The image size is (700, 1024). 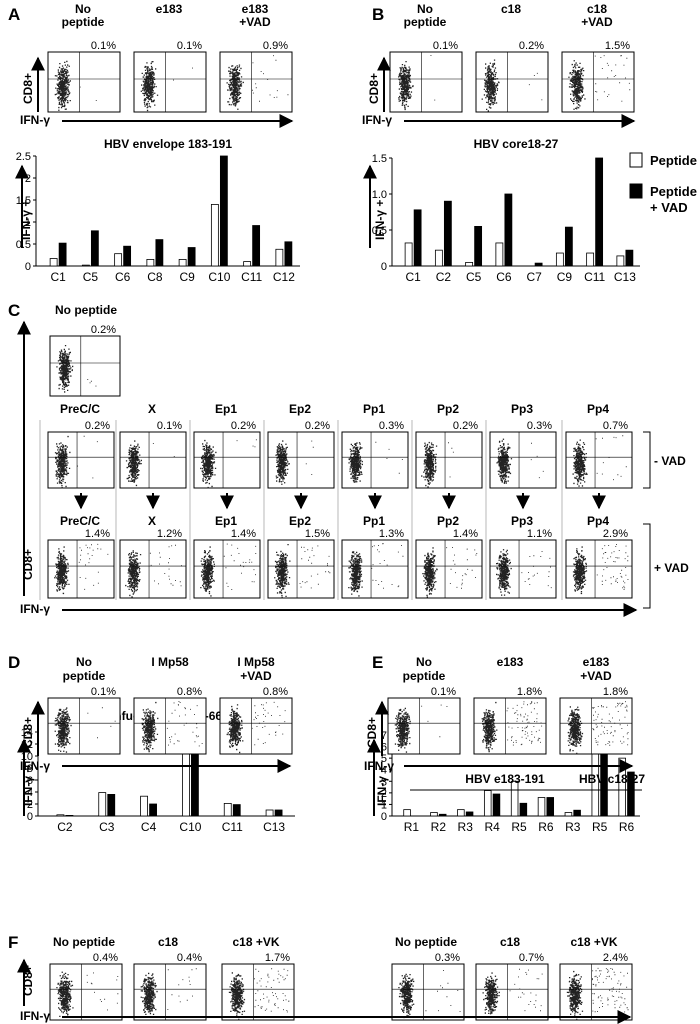 What do you see at coordinates (168, 144) in the screenshot?
I see `chart-title: HBV envelope 183-191` at bounding box center [168, 144].